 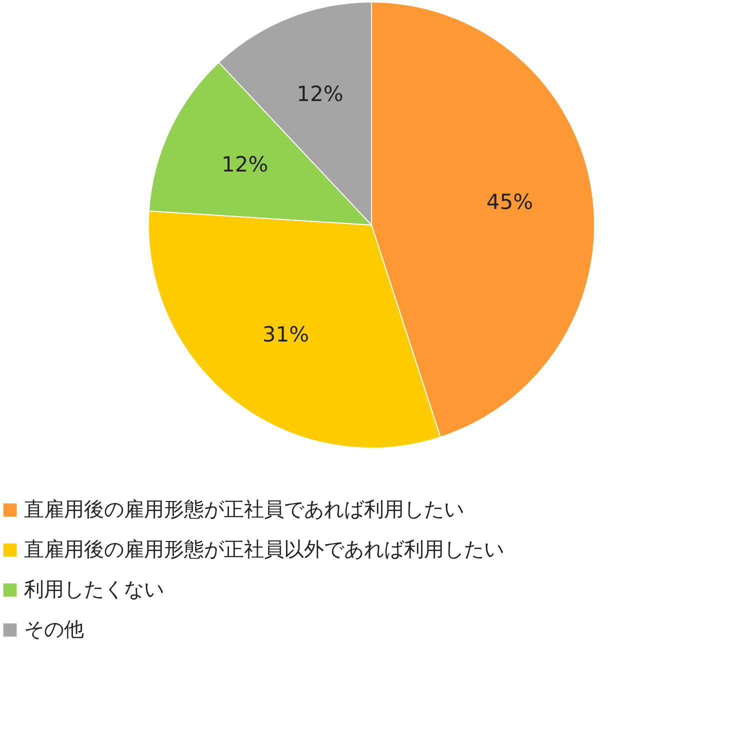 What do you see at coordinates (244, 509) in the screenshot?
I see `legend-label: 直雇用後の雇用形態が正社員であれば利用したい` at bounding box center [244, 509].